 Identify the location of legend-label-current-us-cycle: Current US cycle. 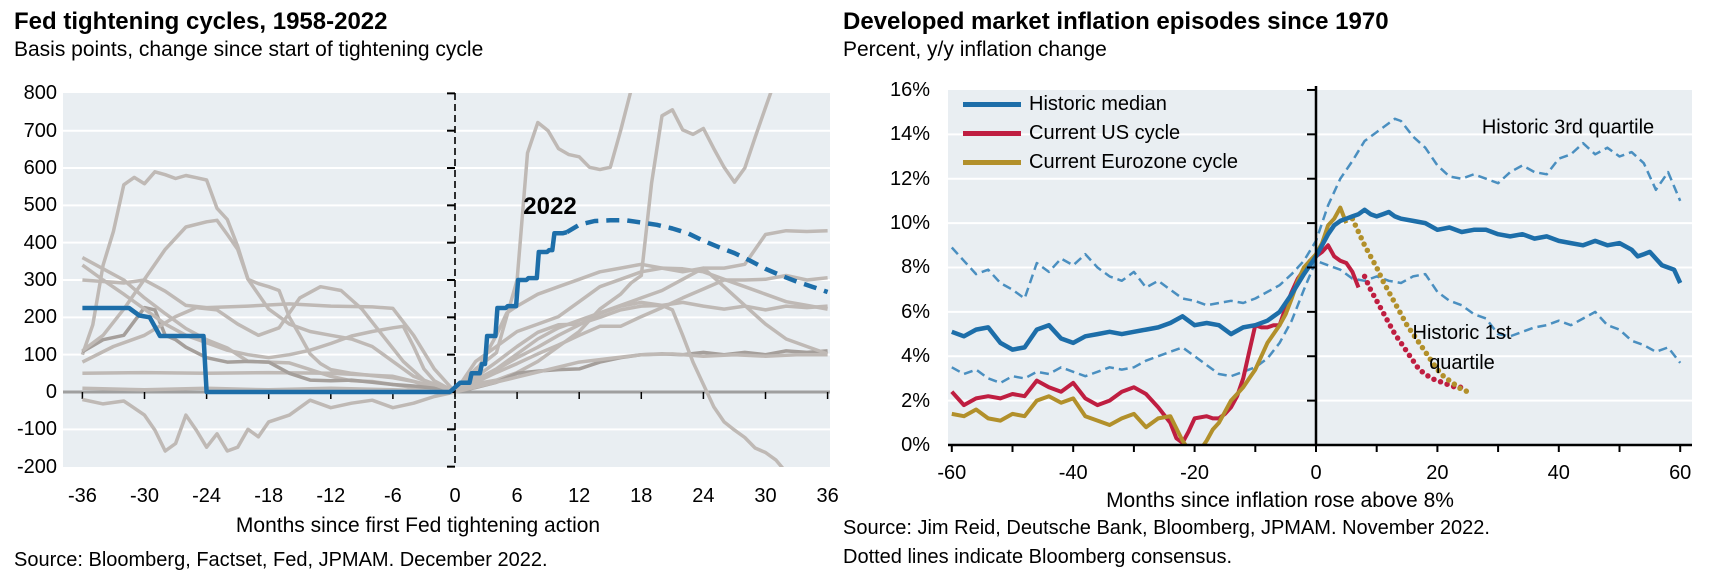
(1105, 133).